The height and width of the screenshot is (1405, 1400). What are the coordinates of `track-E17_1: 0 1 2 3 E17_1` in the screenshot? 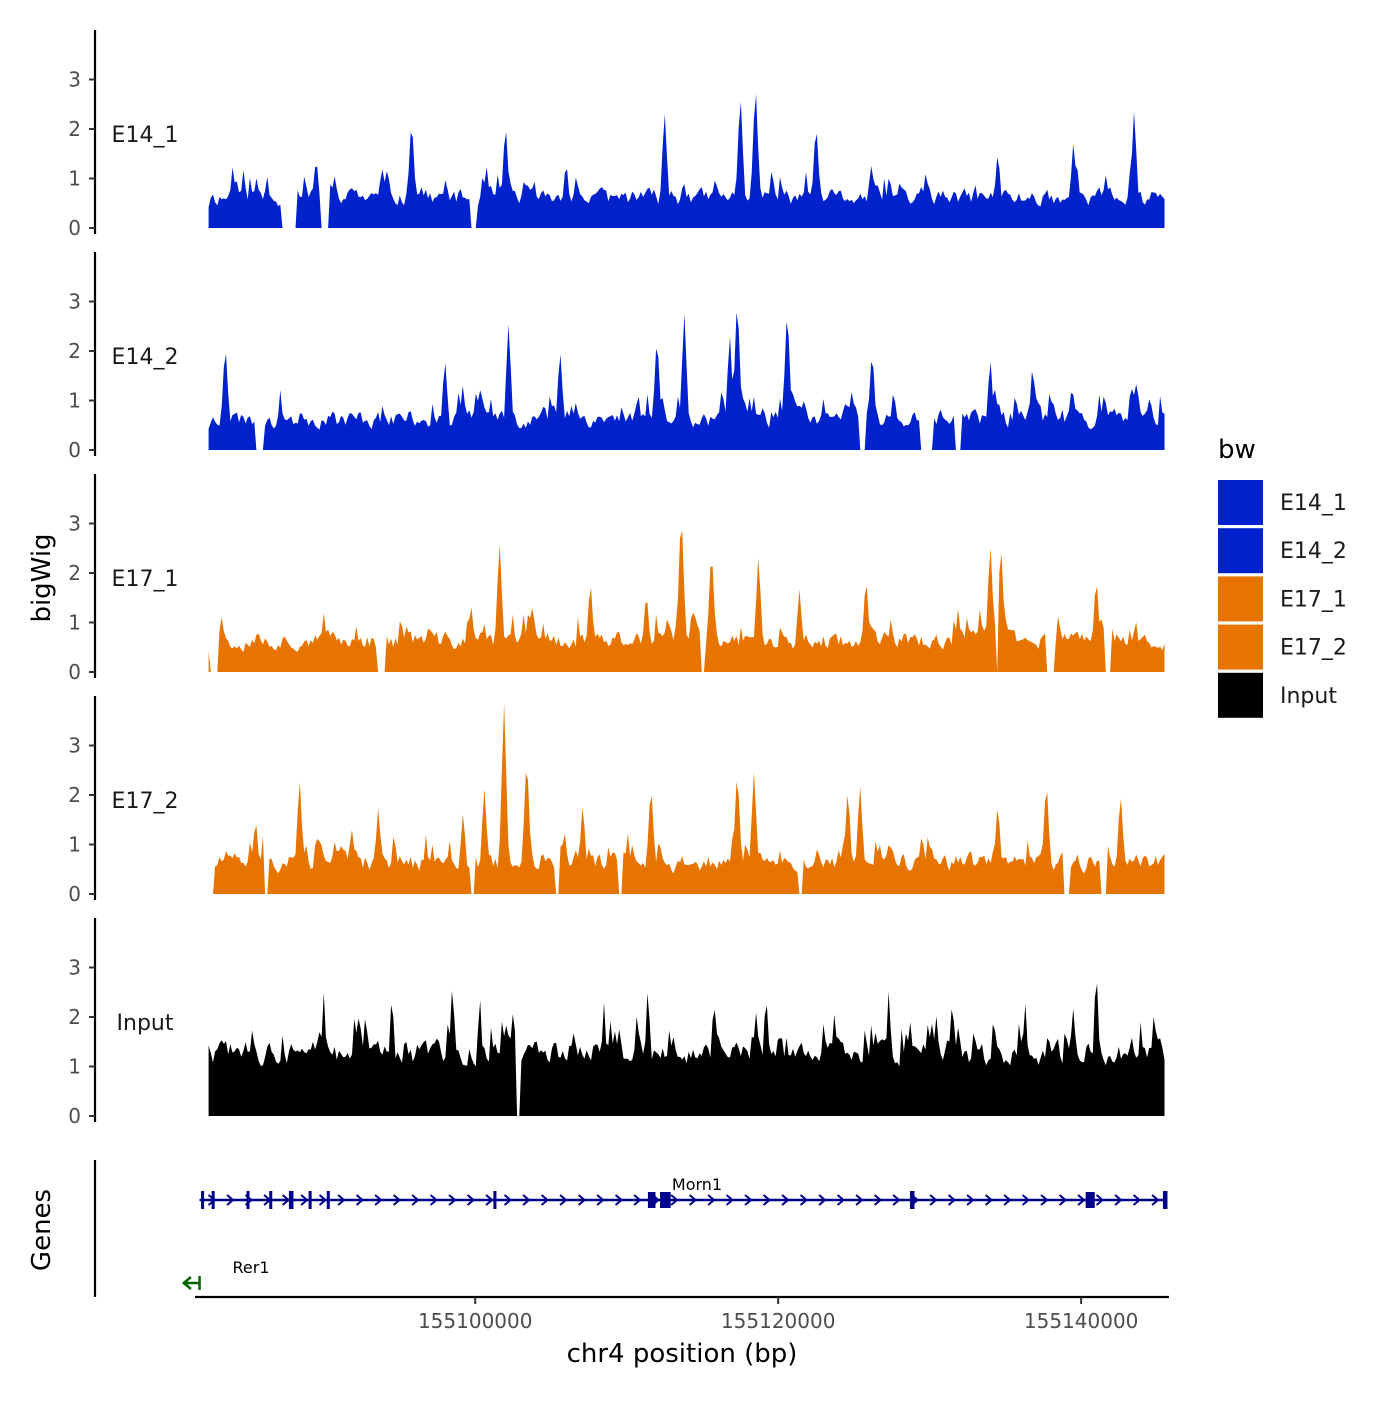 It's located at (616, 579).